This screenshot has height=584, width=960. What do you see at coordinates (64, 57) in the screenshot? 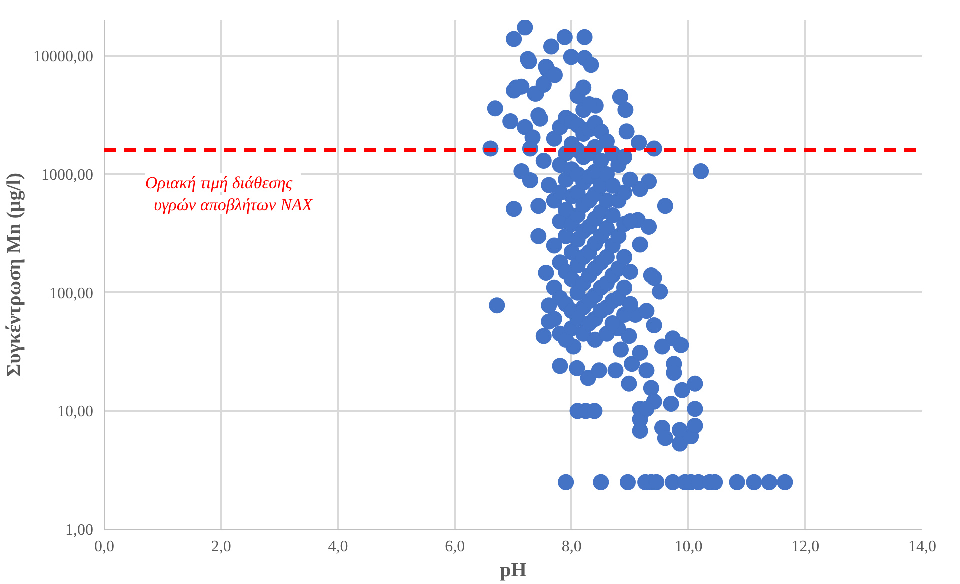
I see `y-tick-label: 10000,00` at bounding box center [64, 57].